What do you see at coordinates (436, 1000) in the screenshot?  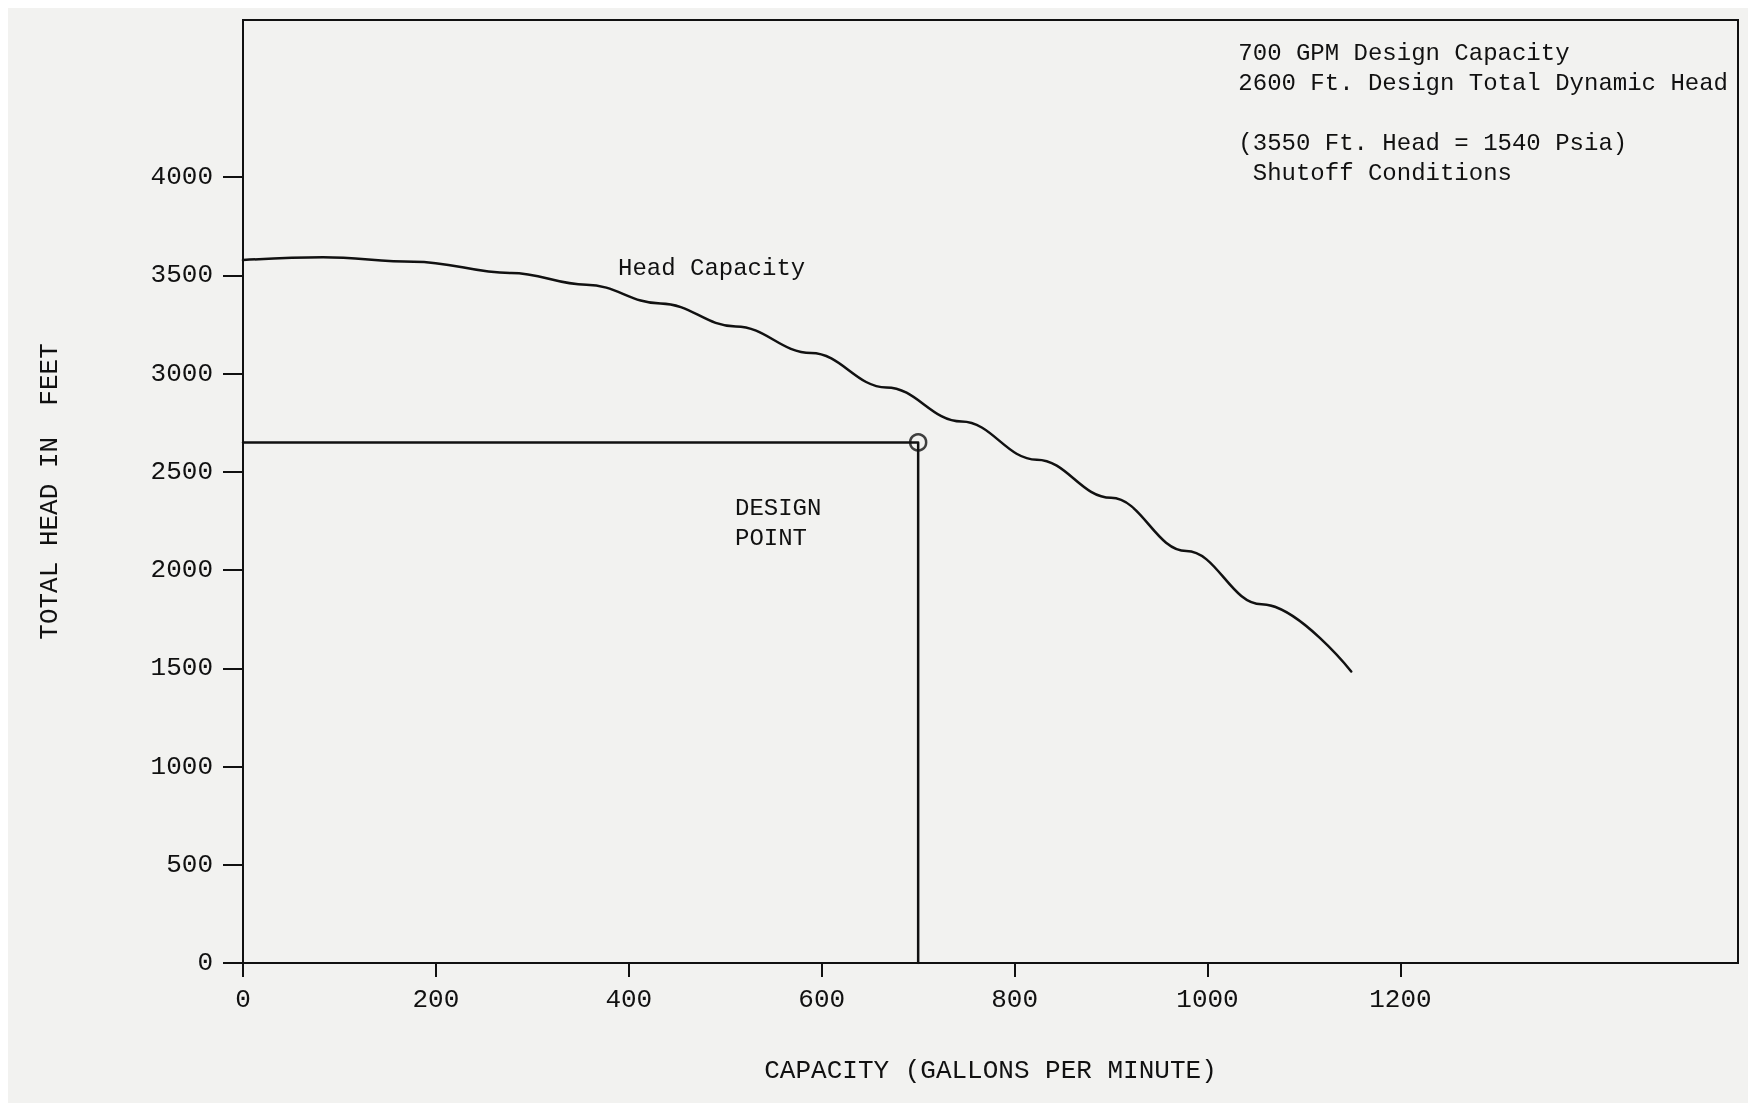 I see `x-tick-label: 200` at bounding box center [436, 1000].